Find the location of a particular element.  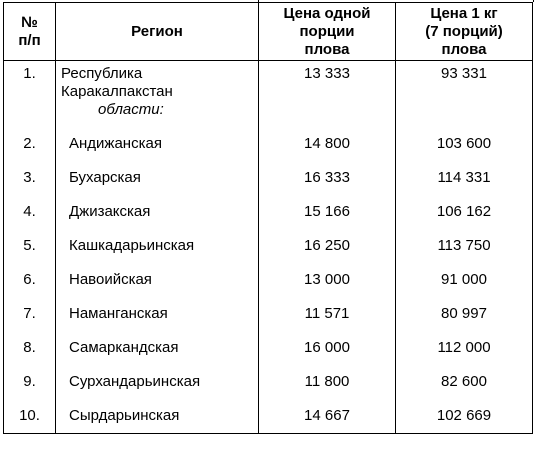

row-region: Бухарская is located at coordinates (157, 178).